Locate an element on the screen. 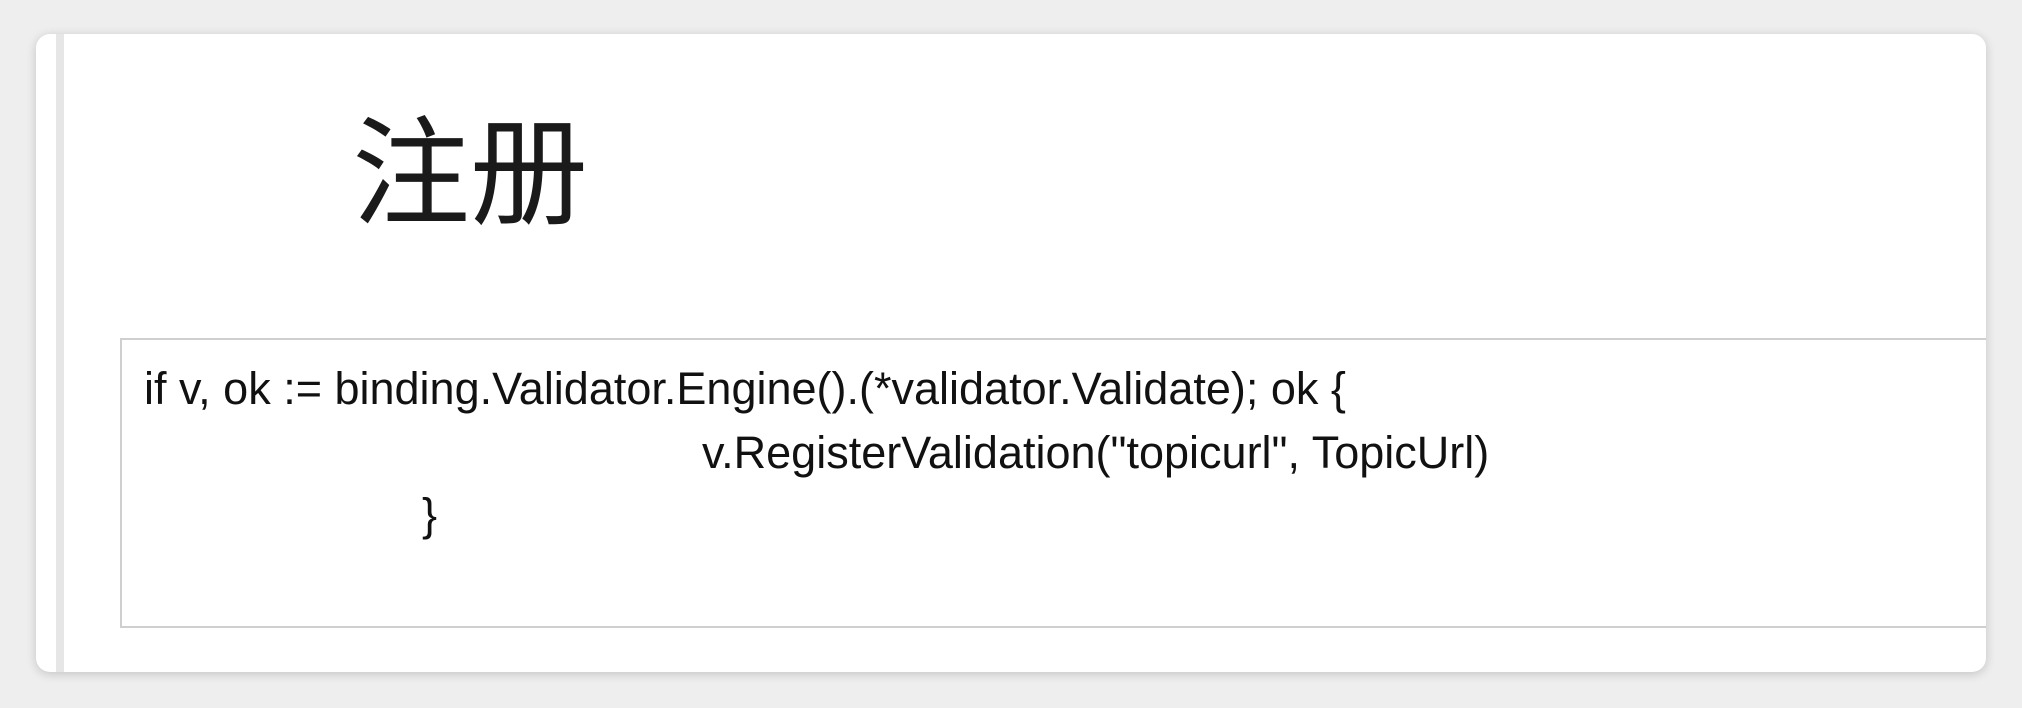 The image size is (2022, 708). slide-left-border is located at coordinates (60, 353).